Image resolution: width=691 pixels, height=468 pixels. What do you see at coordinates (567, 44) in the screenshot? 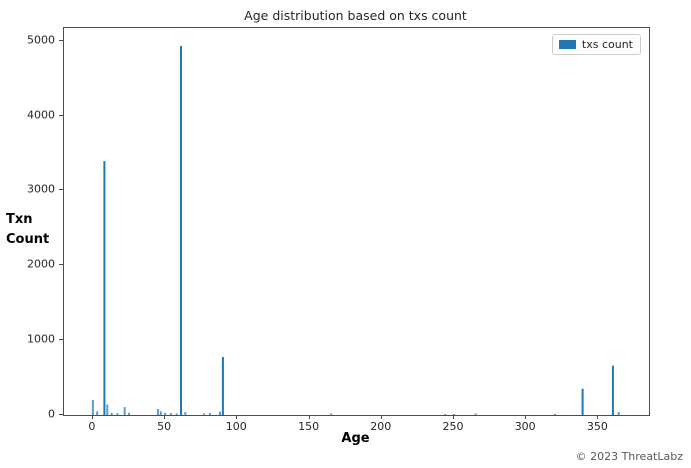
I see `legend-swatch-icon` at bounding box center [567, 44].